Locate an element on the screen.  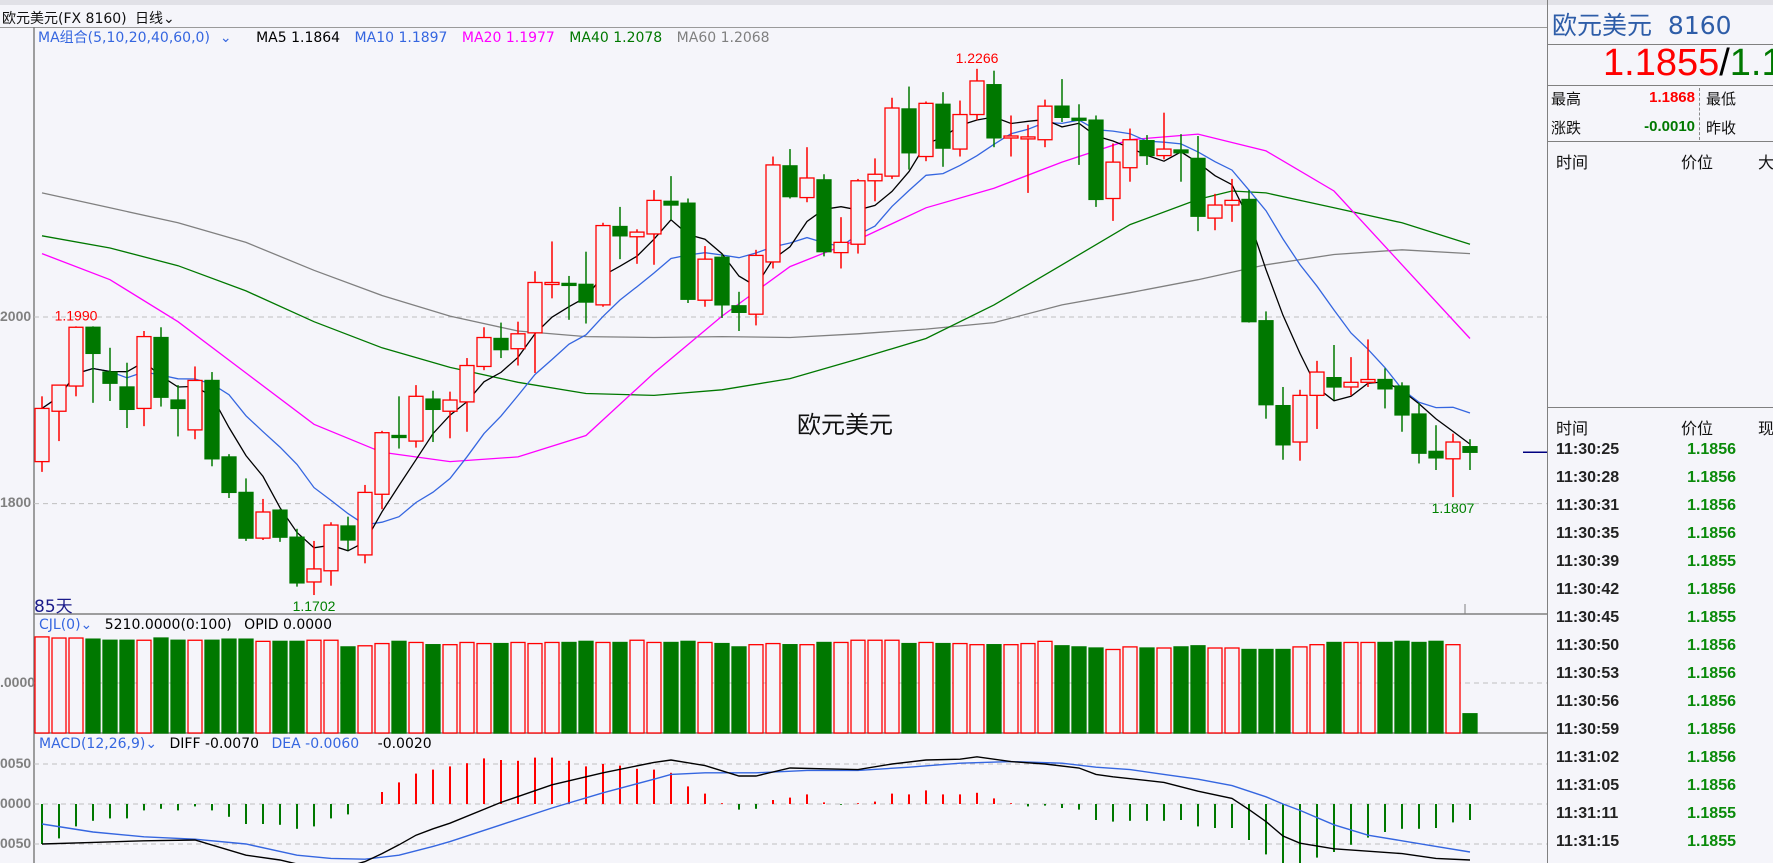
period-label: 日线 is located at coordinates (149, 19).